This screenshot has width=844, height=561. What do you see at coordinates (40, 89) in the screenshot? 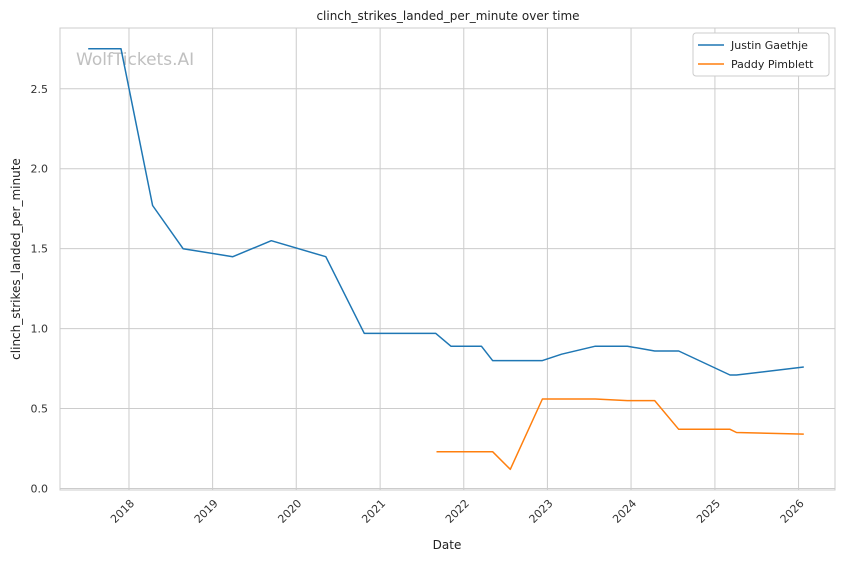
I see `y-tick-label: 2.5` at bounding box center [40, 89].